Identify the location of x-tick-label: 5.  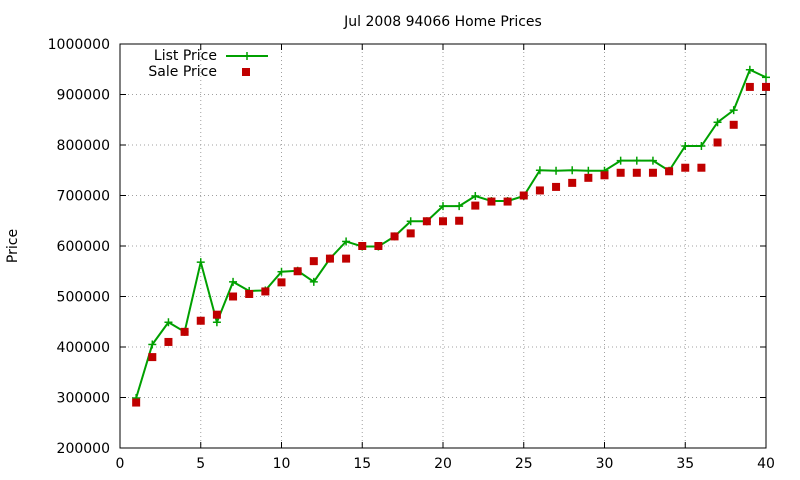
(200, 464).